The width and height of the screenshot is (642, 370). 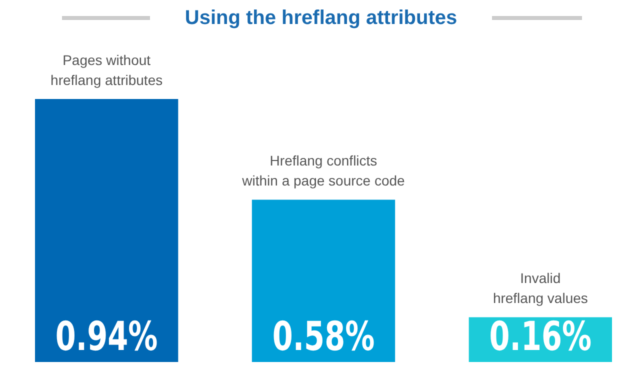 I want to click on data-label: 0.16%, so click(x=540, y=336).